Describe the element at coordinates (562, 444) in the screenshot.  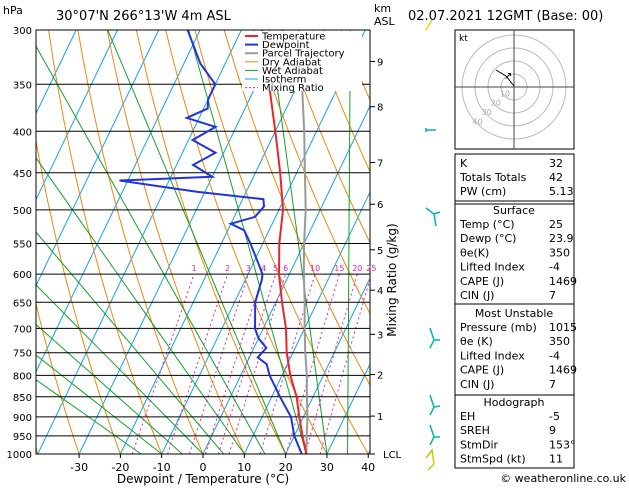
I see `table-row-value: 153°` at that location.